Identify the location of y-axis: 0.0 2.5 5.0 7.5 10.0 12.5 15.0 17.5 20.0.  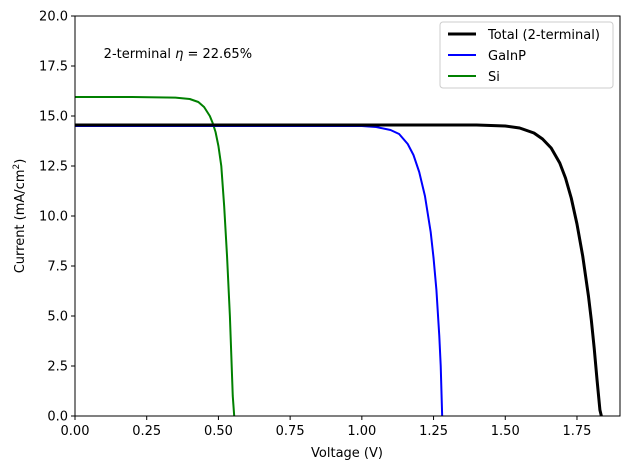
(57, 217).